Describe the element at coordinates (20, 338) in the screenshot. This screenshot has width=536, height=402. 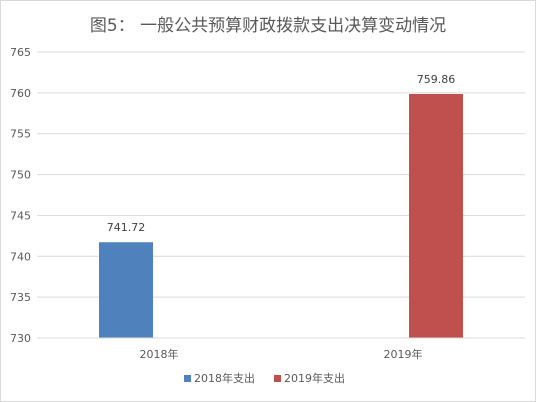
I see `y-tick-label: 730` at that location.